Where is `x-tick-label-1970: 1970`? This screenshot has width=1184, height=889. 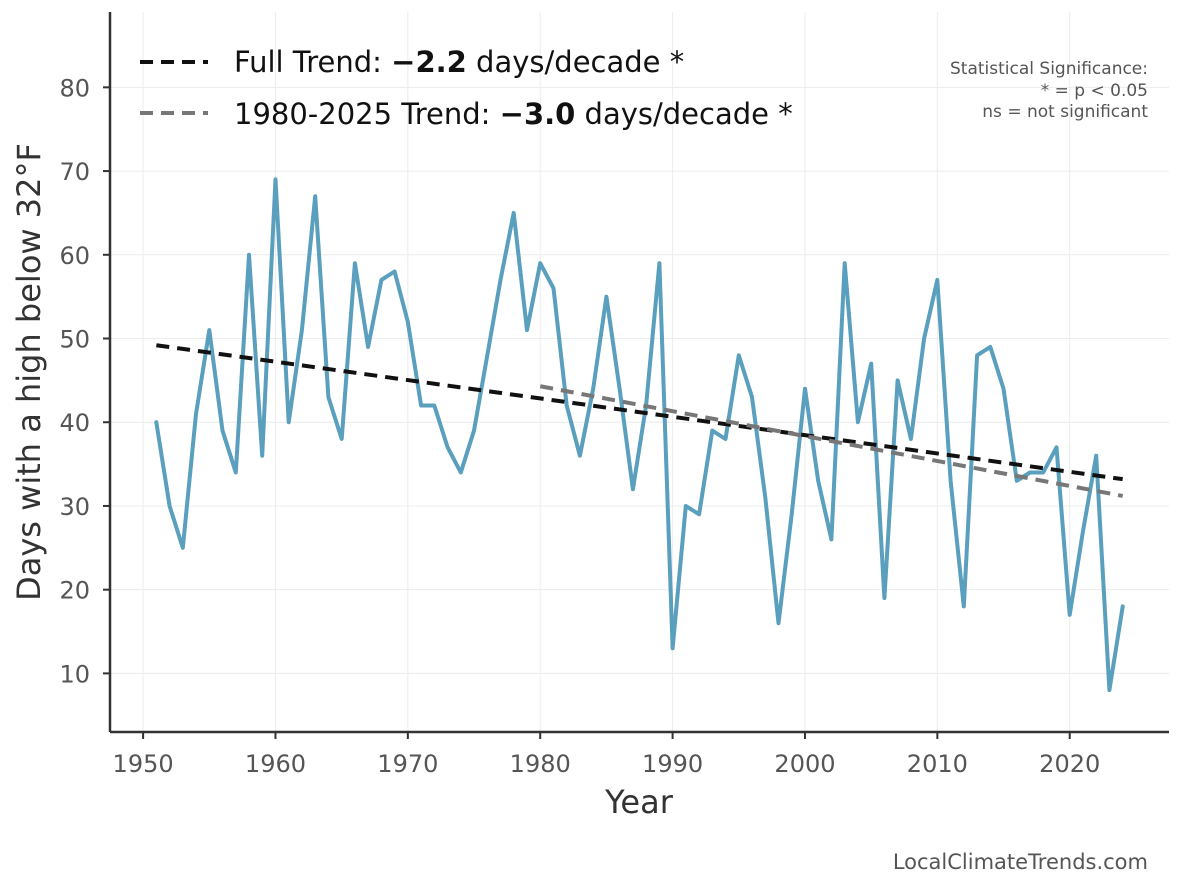
x-tick-label-1970: 1970 is located at coordinates (407, 764).